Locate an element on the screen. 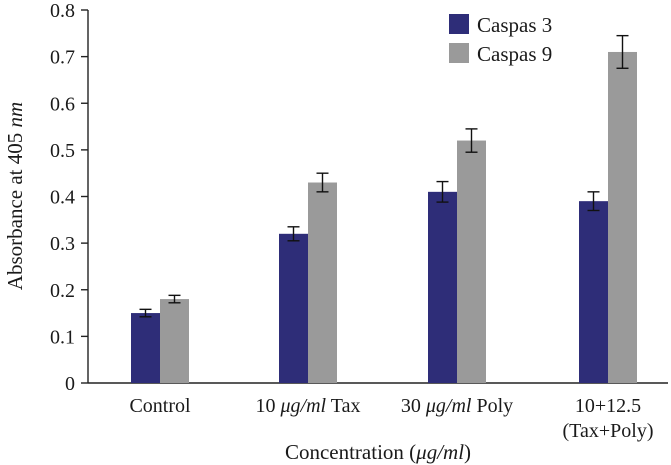 The image size is (671, 465). y-tick-label: 0.6 is located at coordinates (62, 104).